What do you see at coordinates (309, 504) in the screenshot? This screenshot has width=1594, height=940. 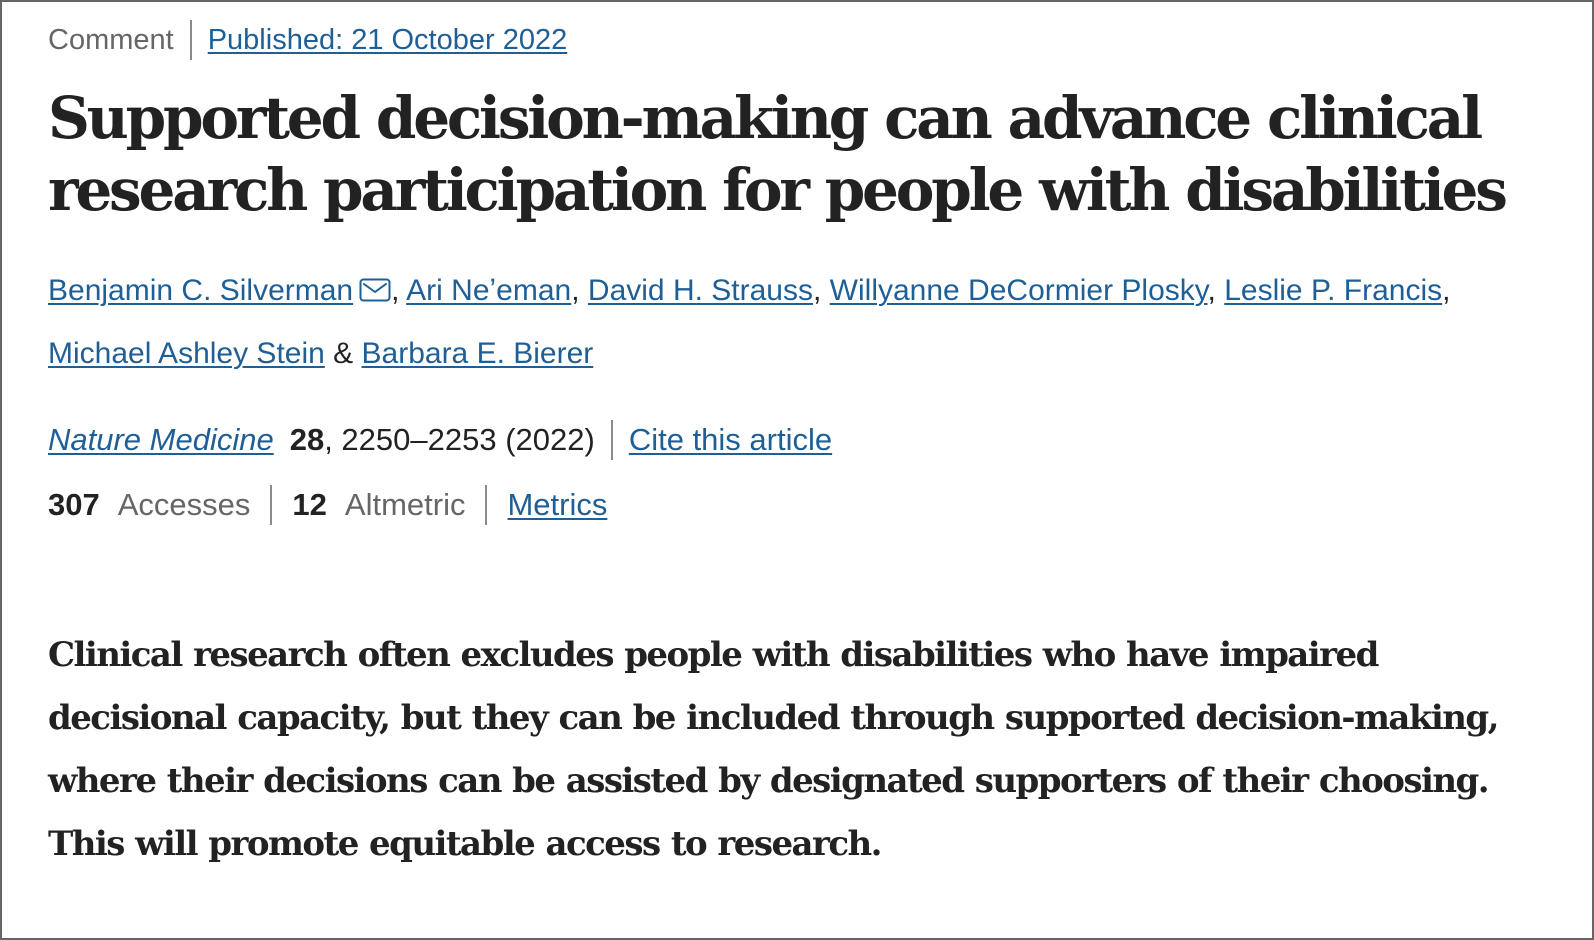 I see `altmetric-count: 12` at bounding box center [309, 504].